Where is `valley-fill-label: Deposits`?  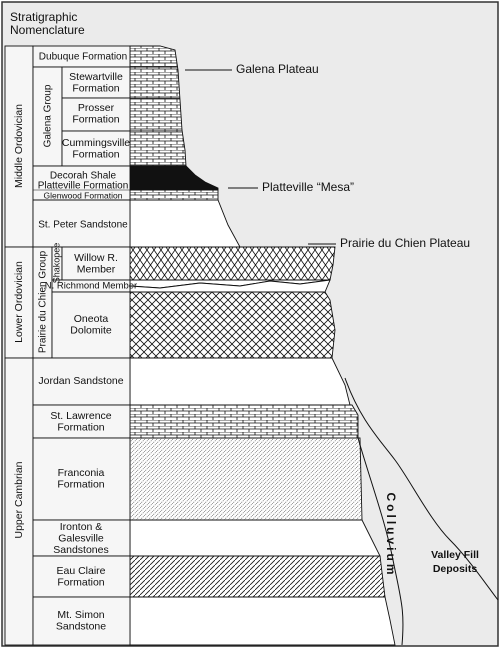 valley-fill-label: Deposits is located at coordinates (455, 569).